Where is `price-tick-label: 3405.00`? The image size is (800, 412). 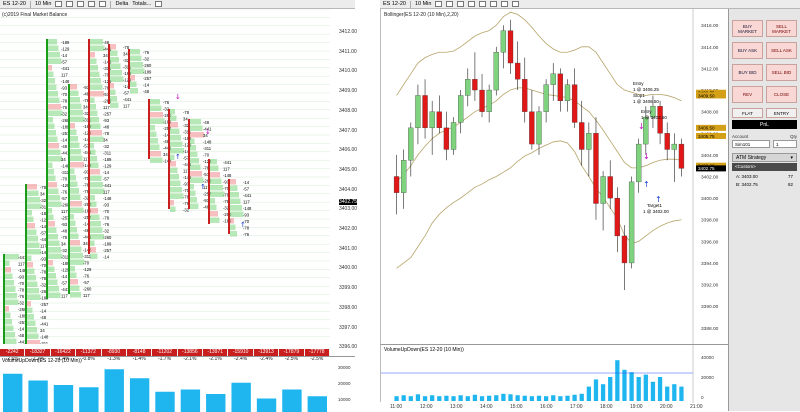
price-tick-label: 3405.00 is located at coordinates (348, 170).